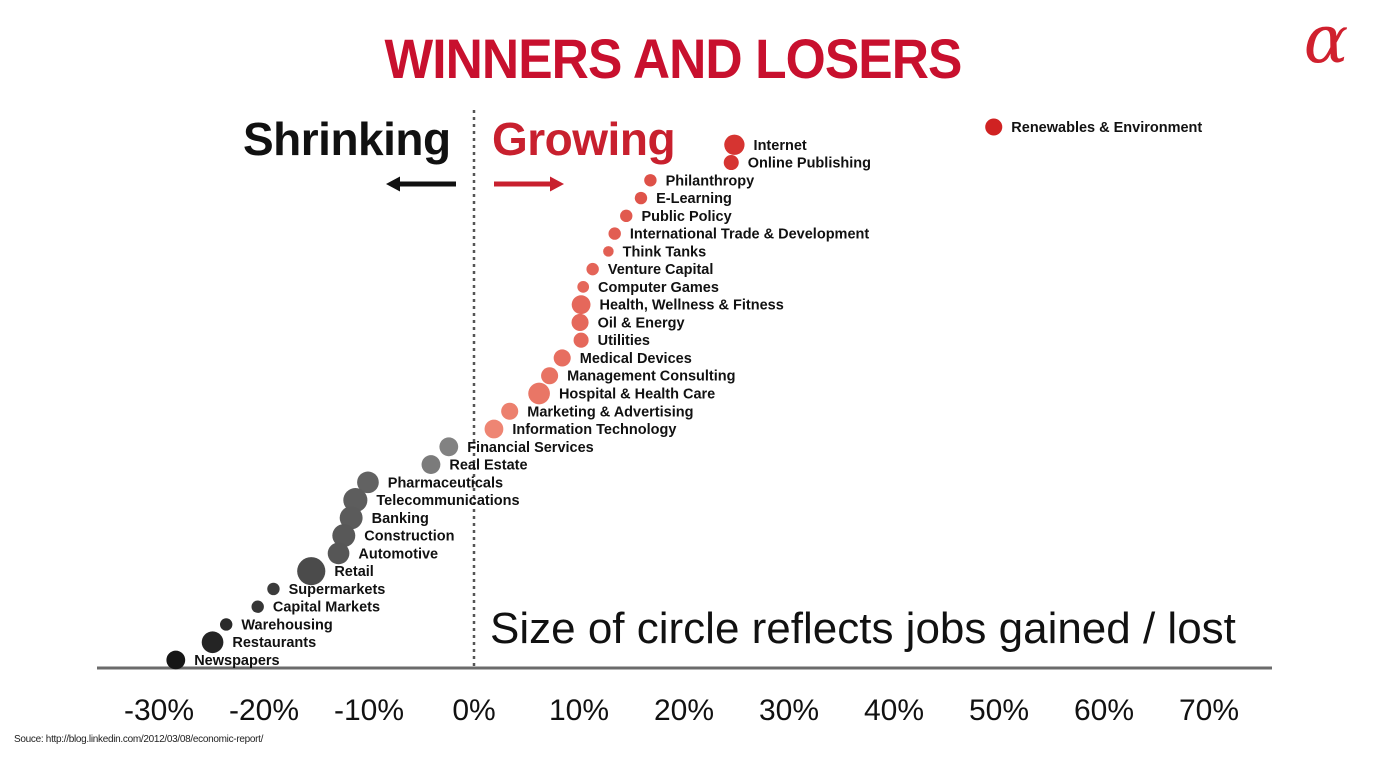  What do you see at coordinates (529, 184) in the screenshot?
I see `right-arrow-icon` at bounding box center [529, 184].